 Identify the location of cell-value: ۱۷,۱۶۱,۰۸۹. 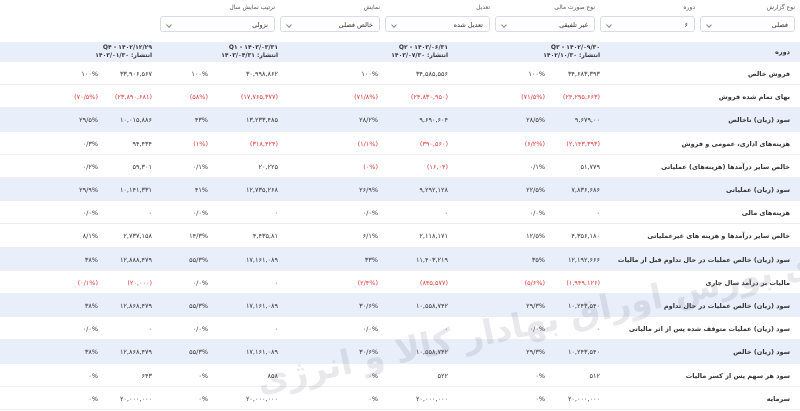
(261, 259).